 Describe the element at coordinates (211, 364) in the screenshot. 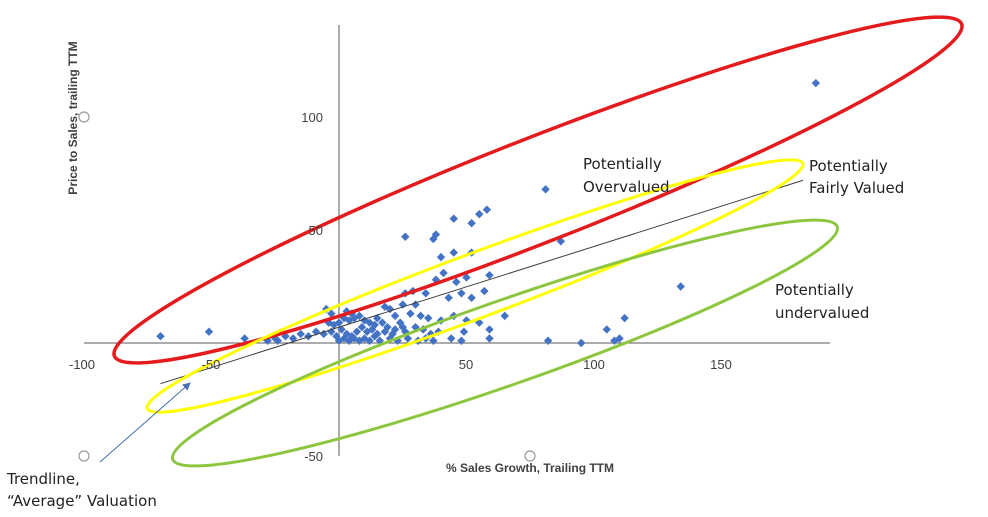

I see `x-tick-label: -50` at that location.